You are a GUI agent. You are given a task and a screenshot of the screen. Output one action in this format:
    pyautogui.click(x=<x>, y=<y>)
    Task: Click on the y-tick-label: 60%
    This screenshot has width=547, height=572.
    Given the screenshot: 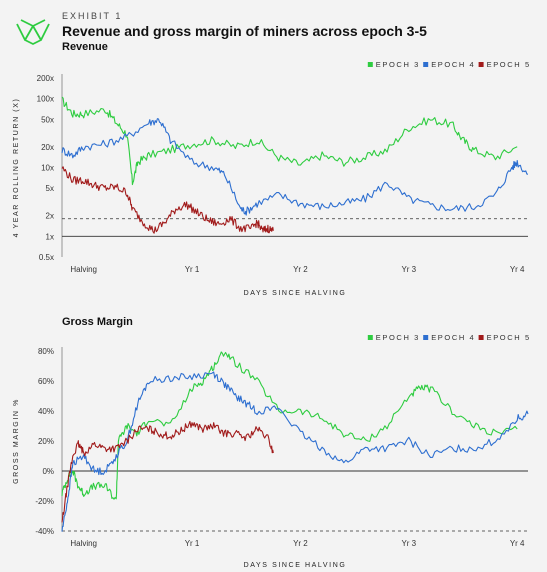 What is the action you would take?
    pyautogui.click(x=46, y=381)
    